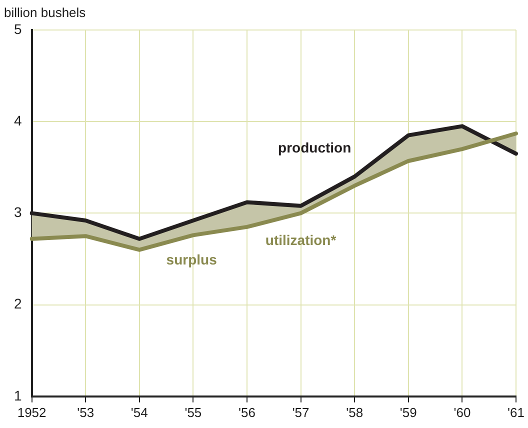 The height and width of the screenshot is (428, 528). I want to click on y-axis-title: billion bushels, so click(45, 12).